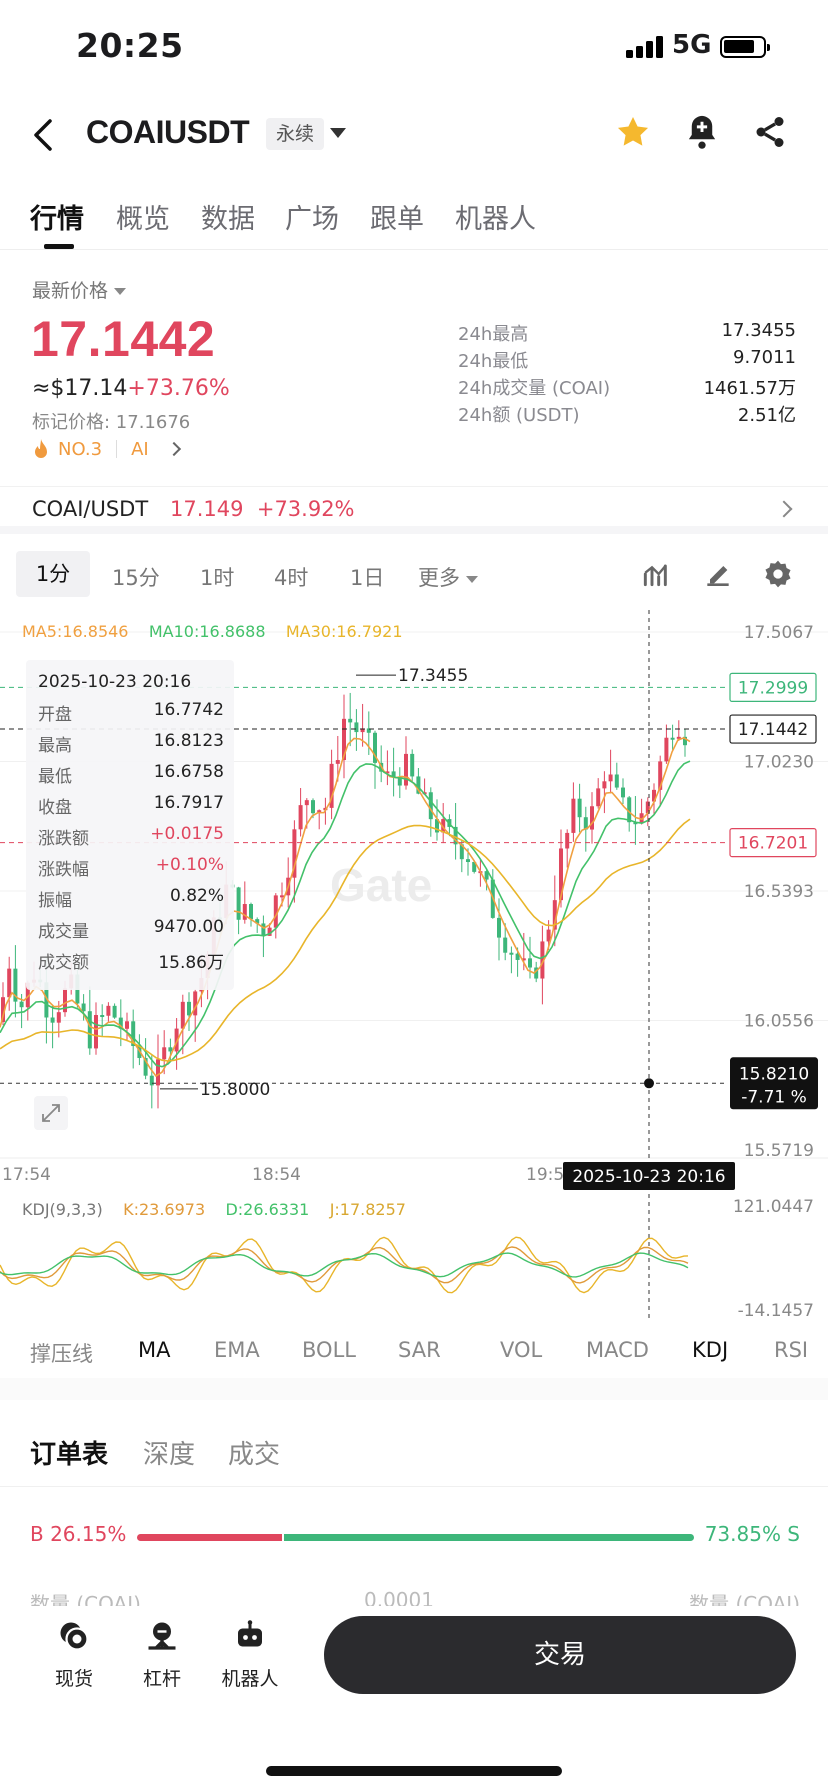  What do you see at coordinates (778, 574) in the screenshot?
I see `gear-icon` at bounding box center [778, 574].